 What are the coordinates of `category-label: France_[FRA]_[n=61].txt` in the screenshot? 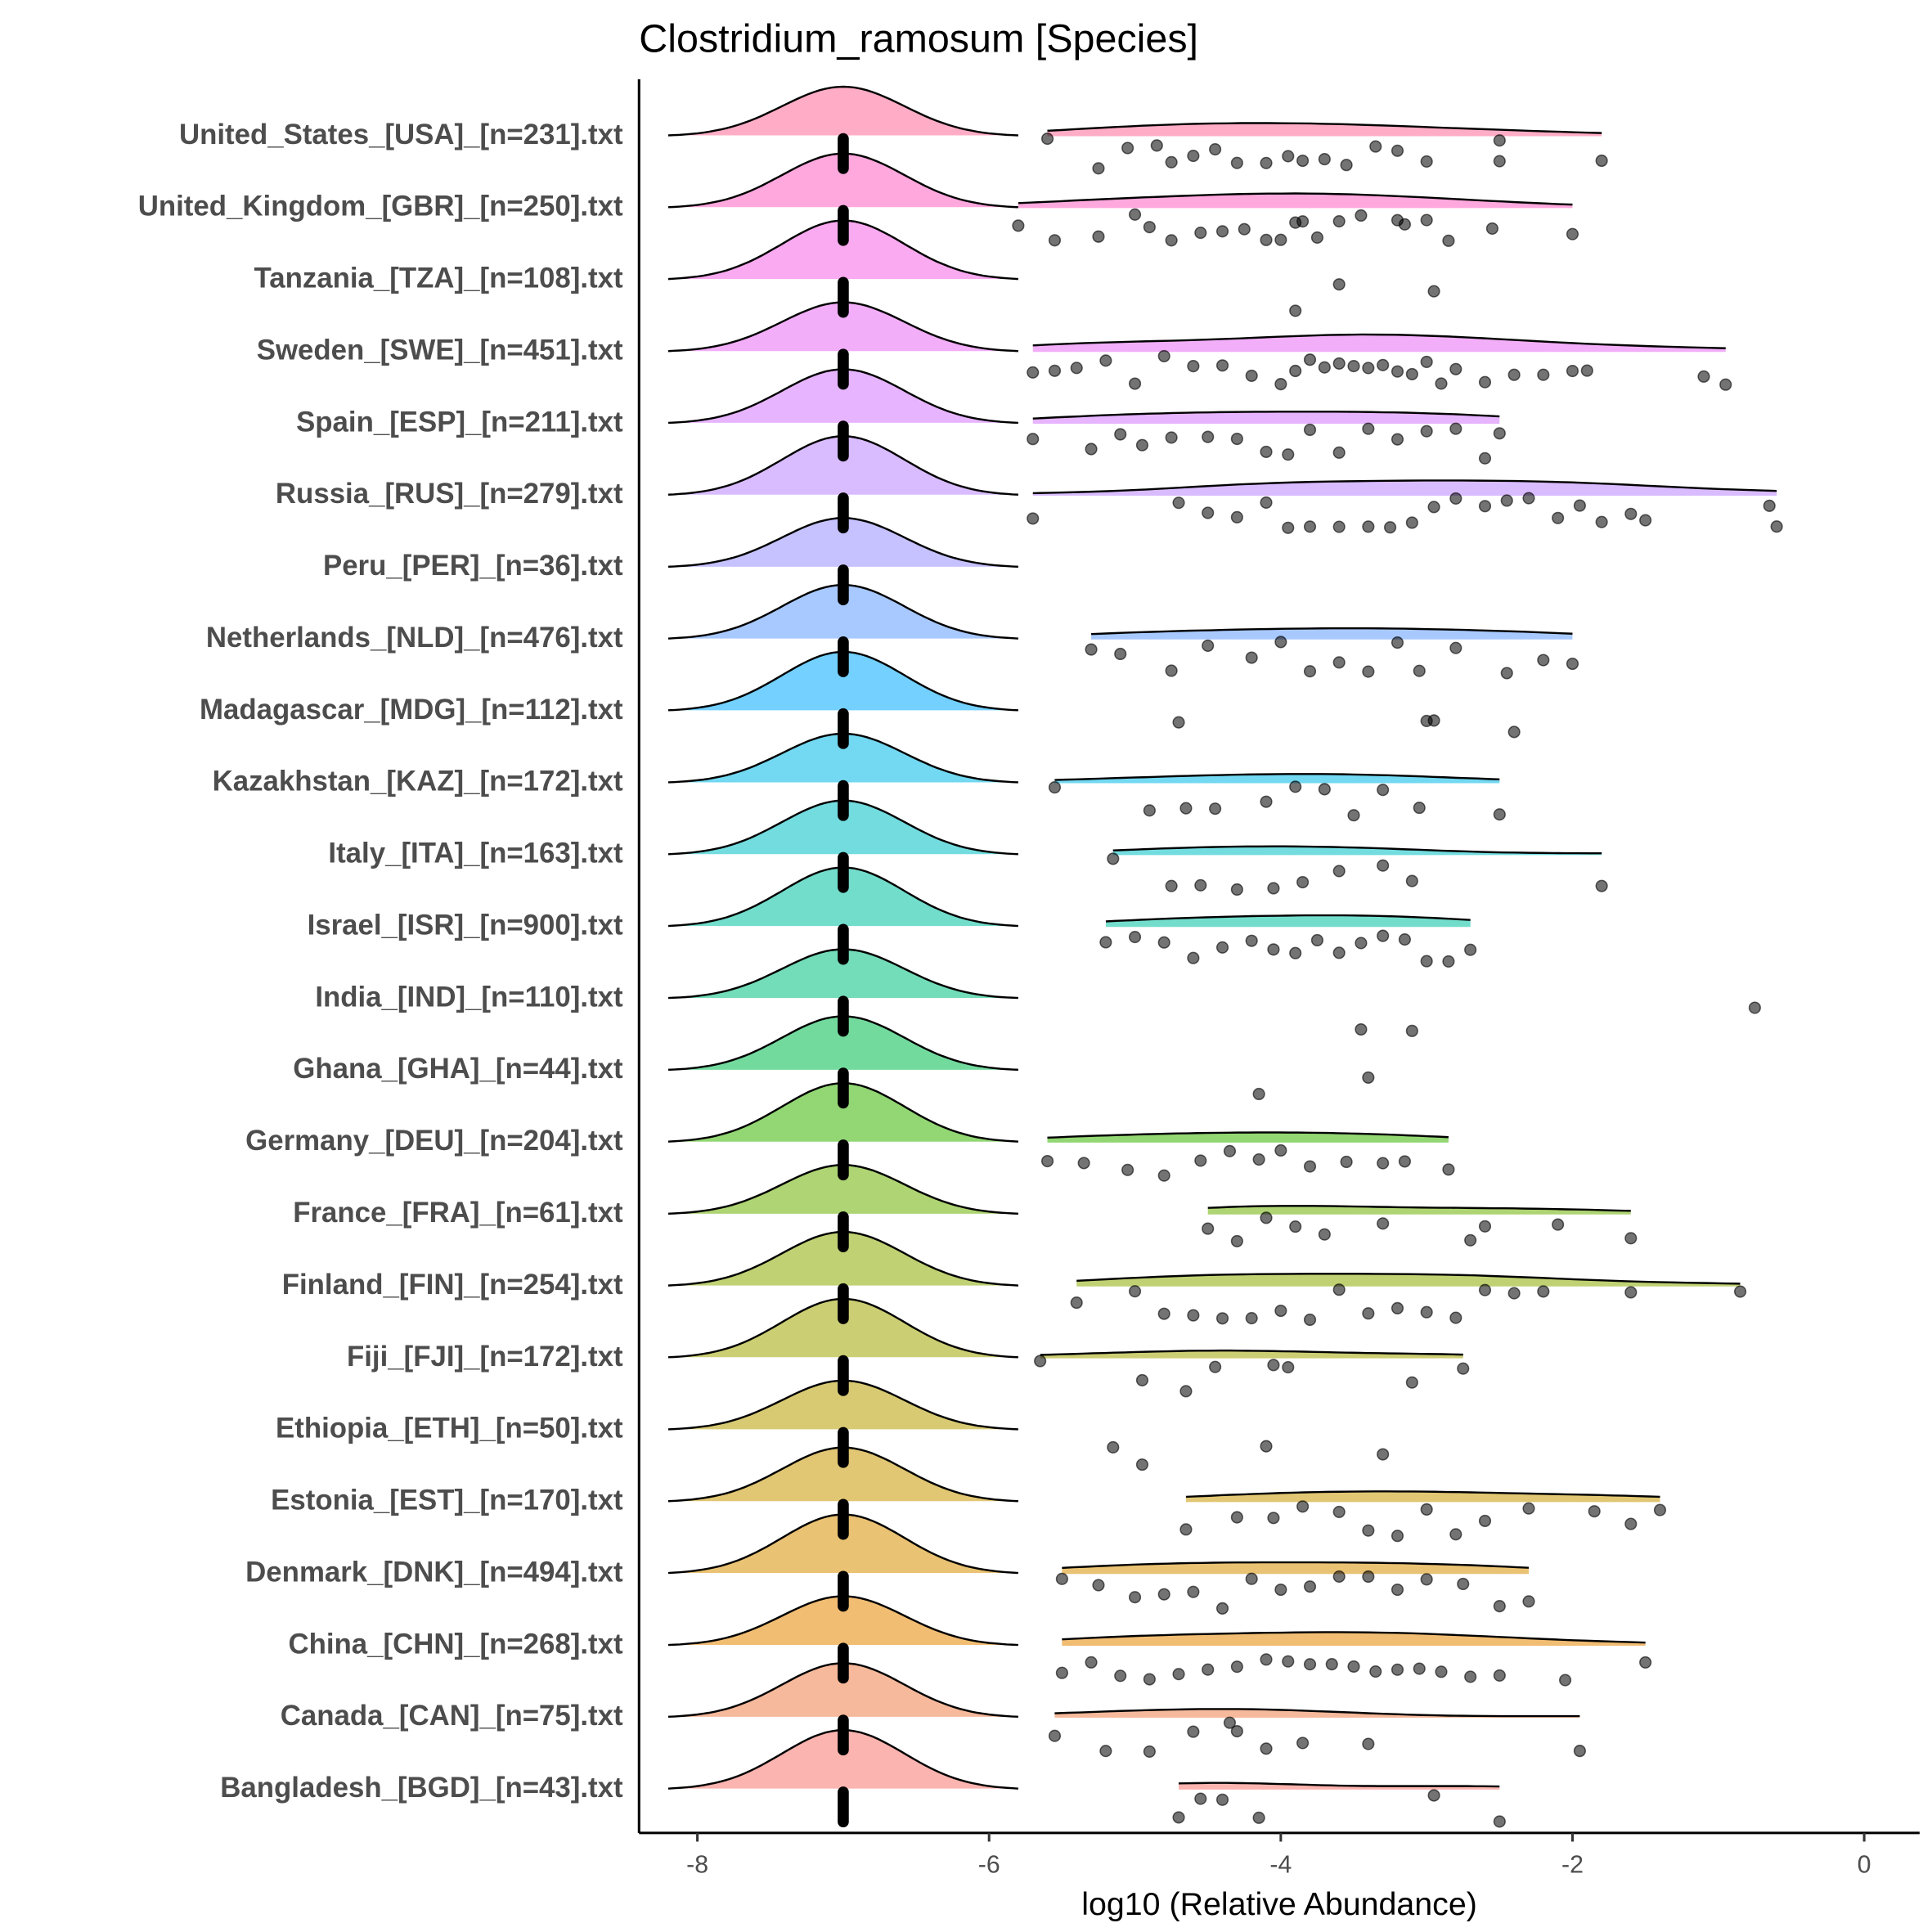 It's located at (458, 1213).